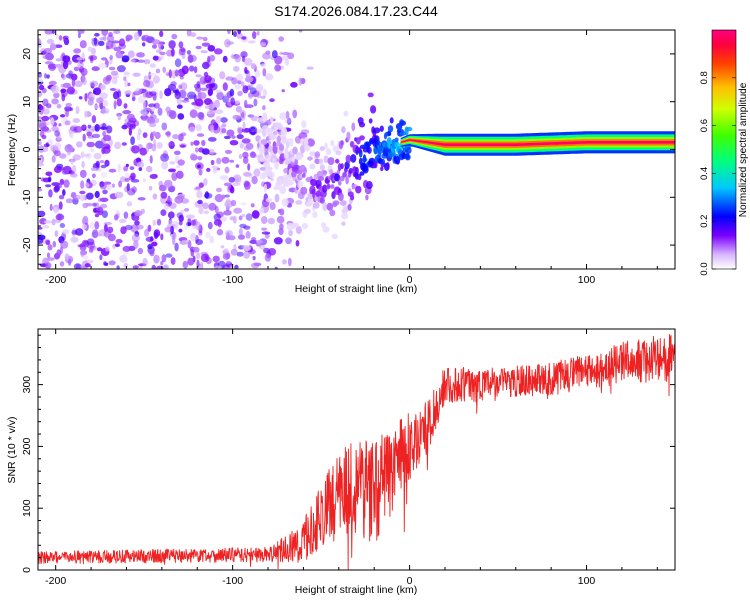 Image resolution: width=750 pixels, height=600 pixels. What do you see at coordinates (27, 508) in the screenshot?
I see `snr-y-tick-label: 100` at bounding box center [27, 508].